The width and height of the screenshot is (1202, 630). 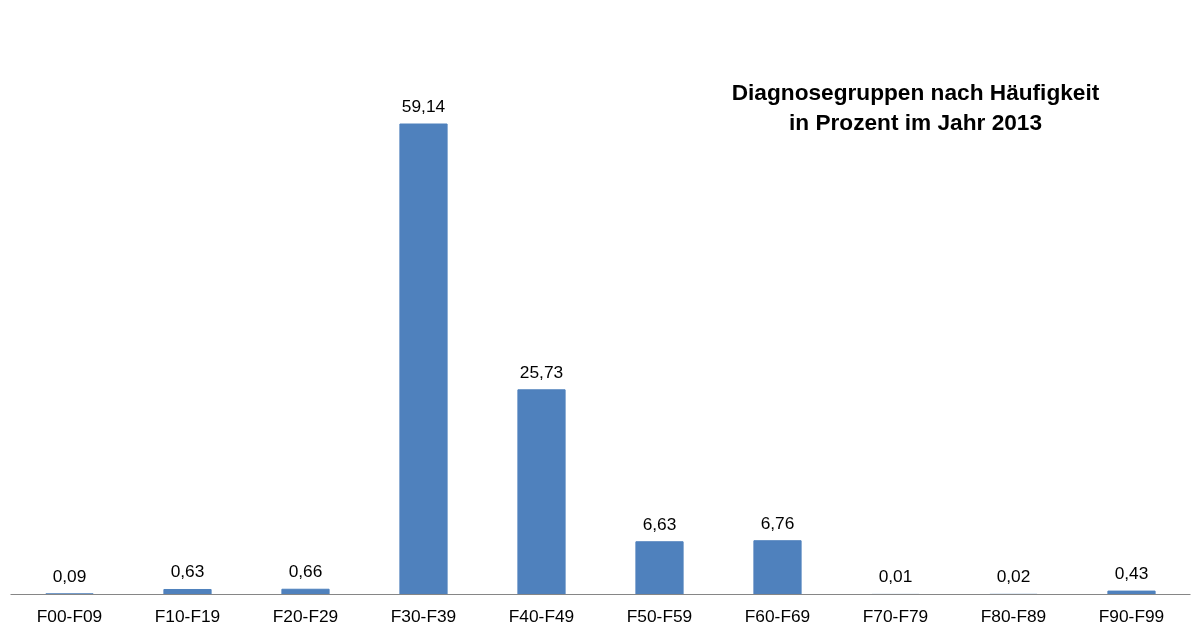 What do you see at coordinates (541, 371) in the screenshot?
I see `data-label: 25,73` at bounding box center [541, 371].